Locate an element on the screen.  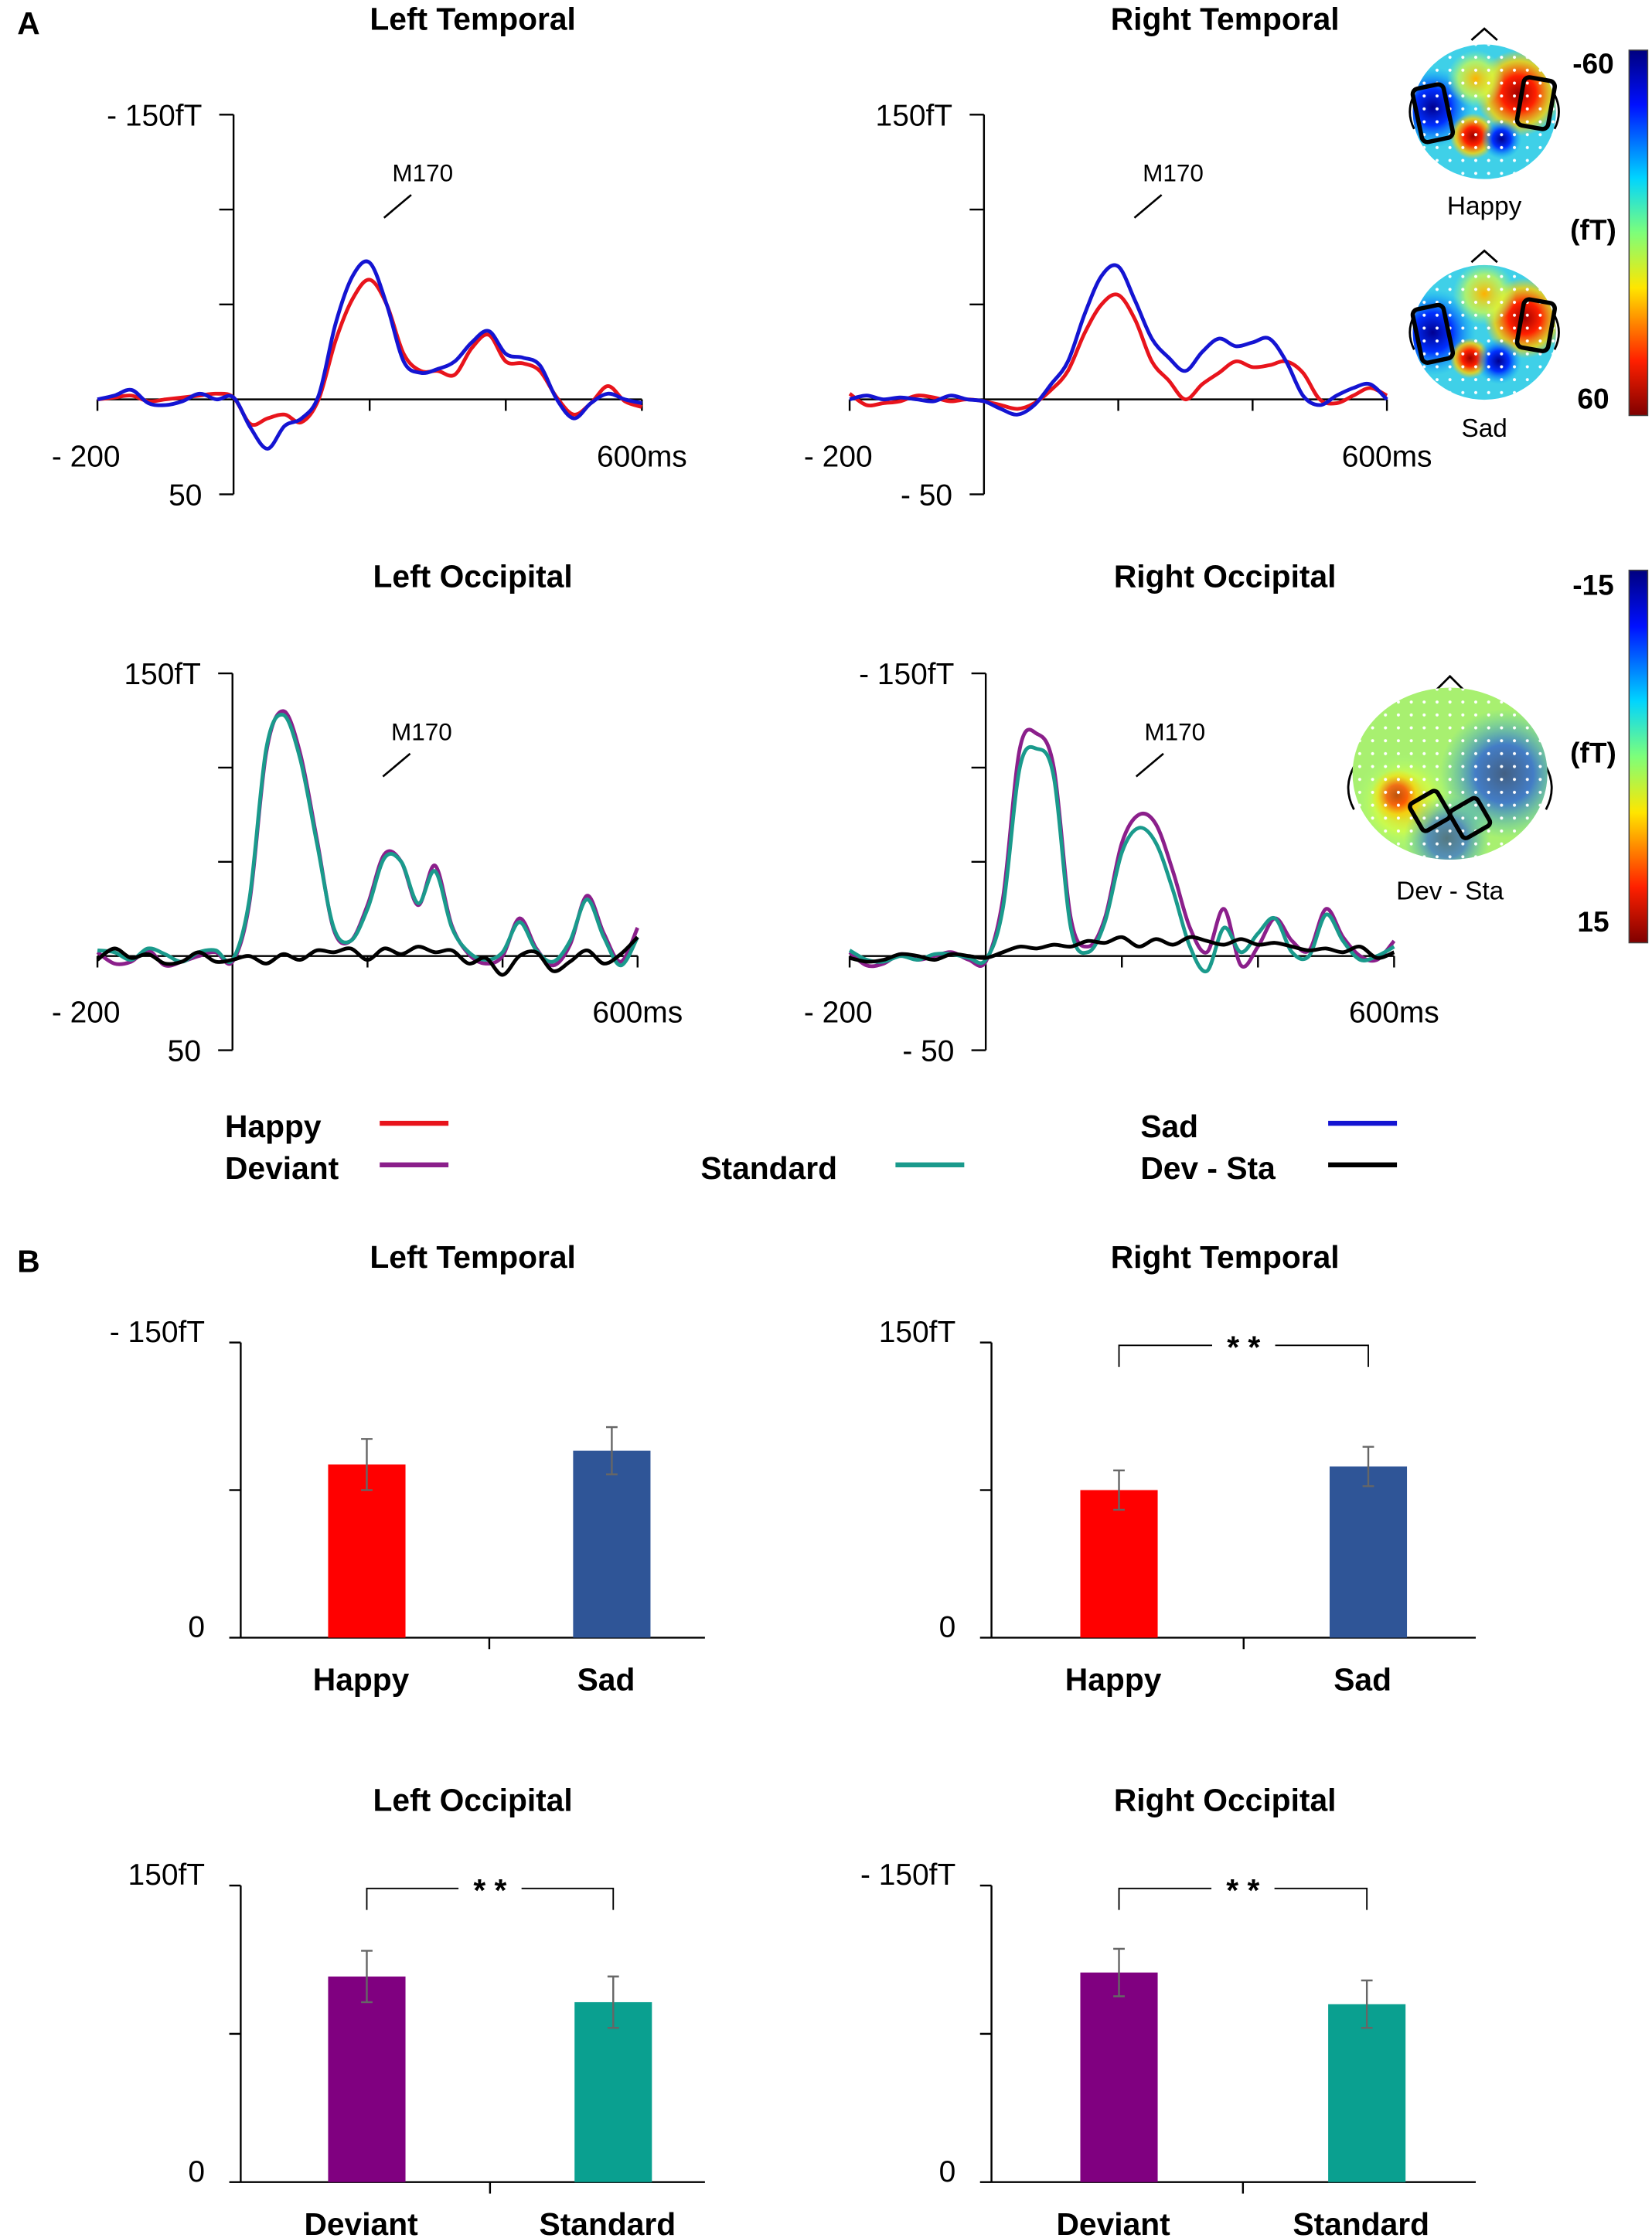
panel-label: B is located at coordinates (28, 1261).